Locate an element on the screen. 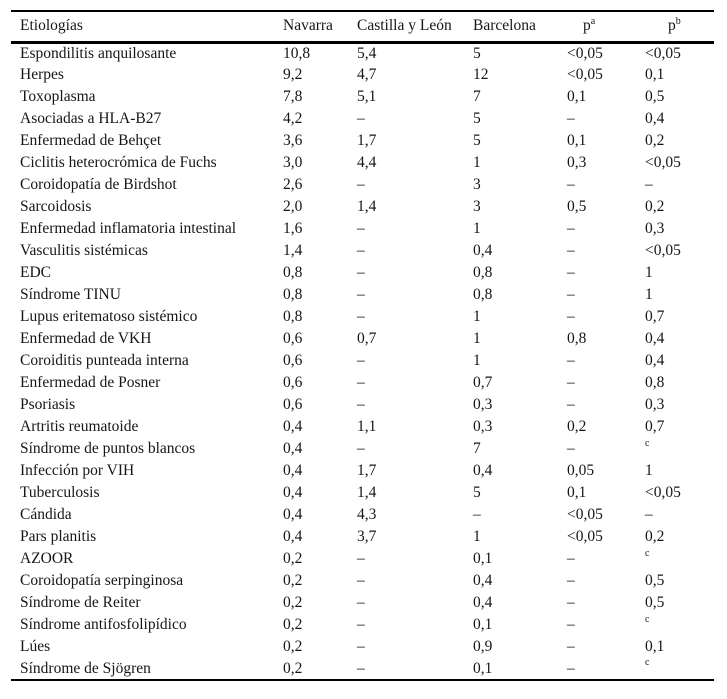  navarra-cell: 0,6 is located at coordinates (320, 361).